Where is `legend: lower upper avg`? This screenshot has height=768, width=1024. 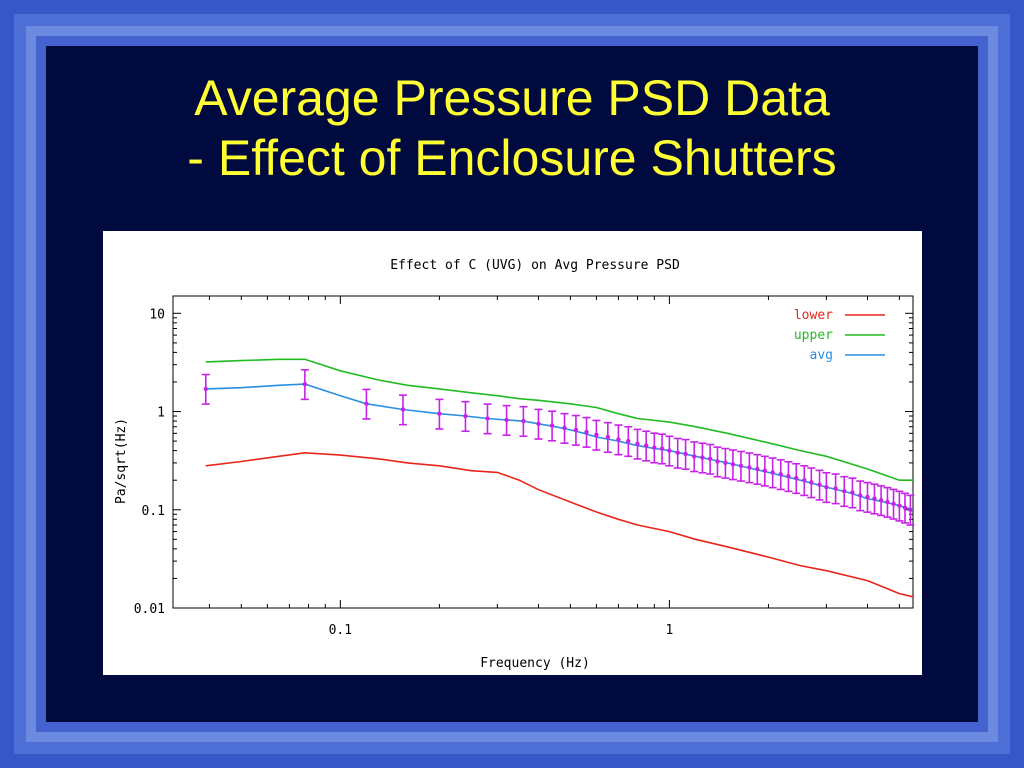 legend: lower upper avg is located at coordinates (839, 335).